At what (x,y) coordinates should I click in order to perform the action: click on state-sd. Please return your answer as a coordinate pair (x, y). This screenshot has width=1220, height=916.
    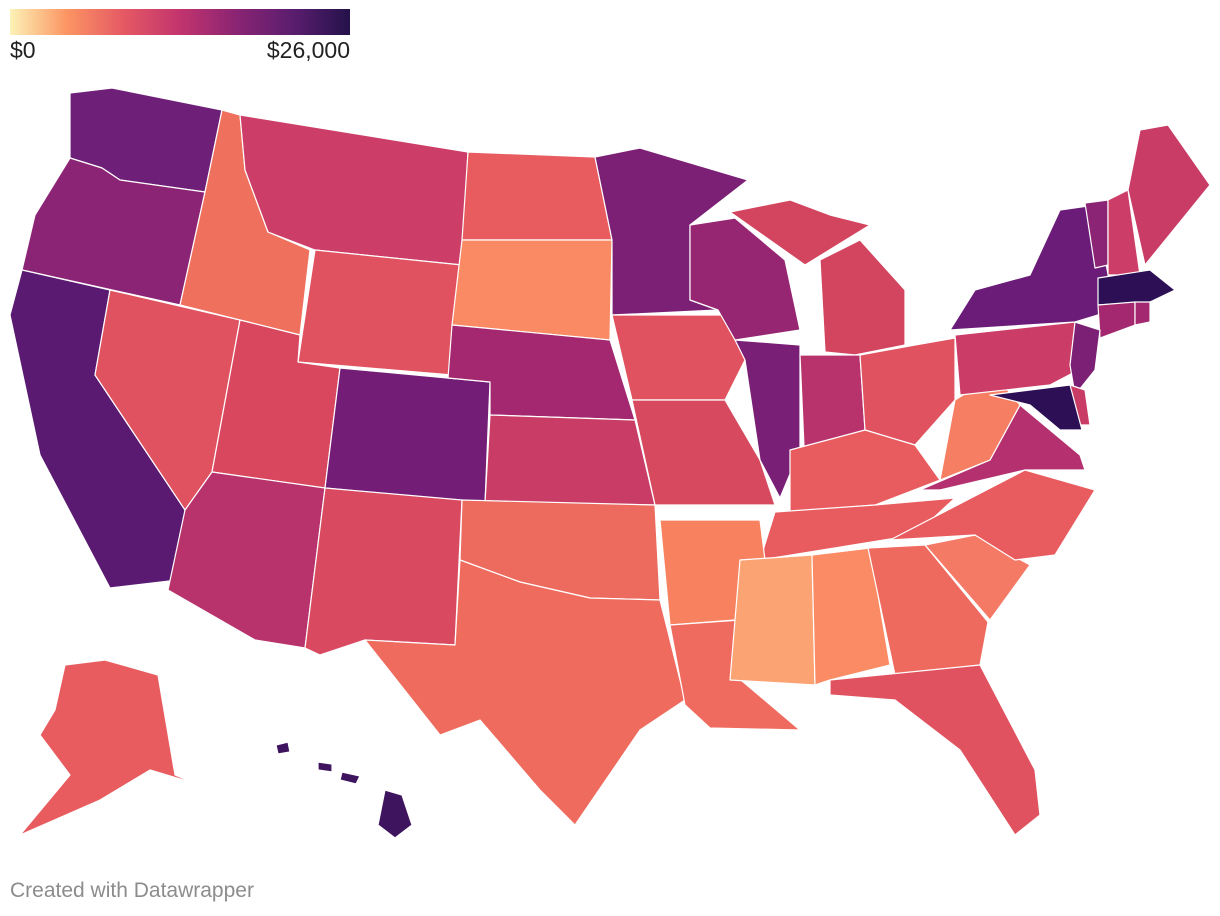
    Looking at the image, I should click on (532, 290).